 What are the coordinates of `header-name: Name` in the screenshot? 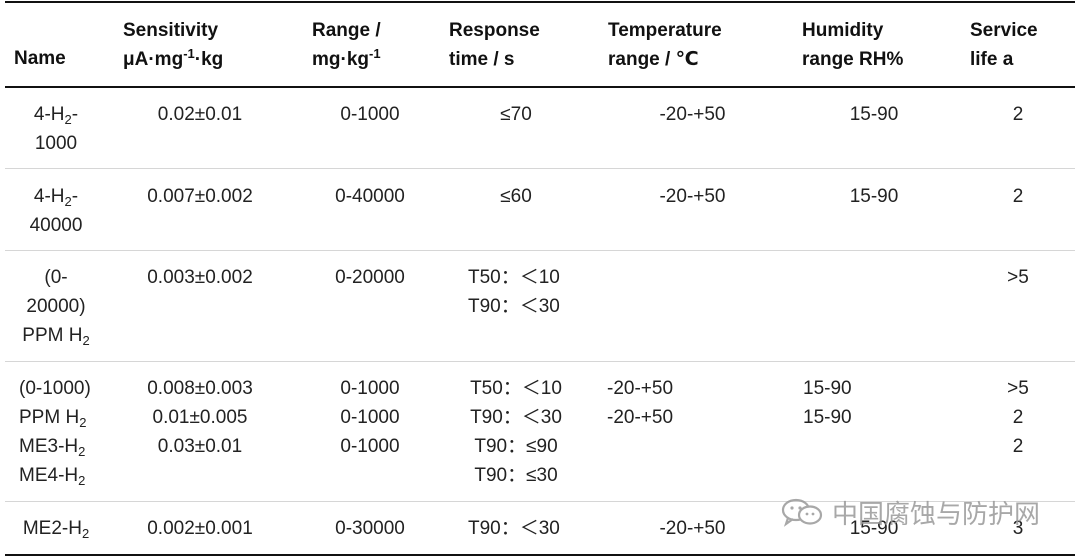 It's located at (40, 58).